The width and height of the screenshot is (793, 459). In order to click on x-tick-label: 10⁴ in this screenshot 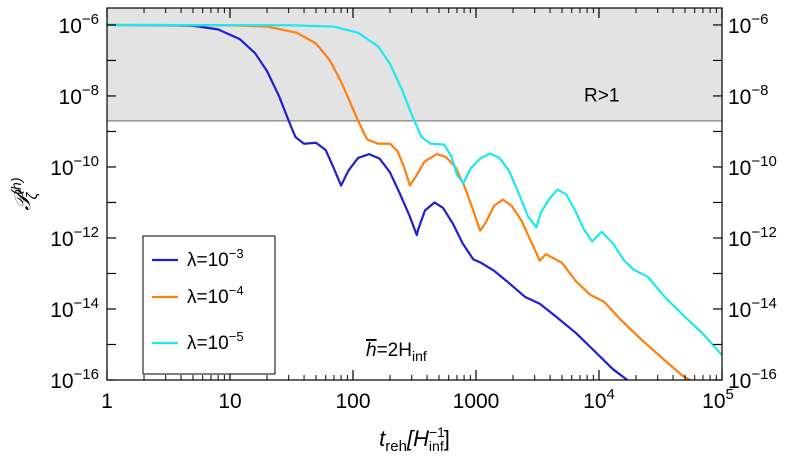, I will do `click(599, 399)`.